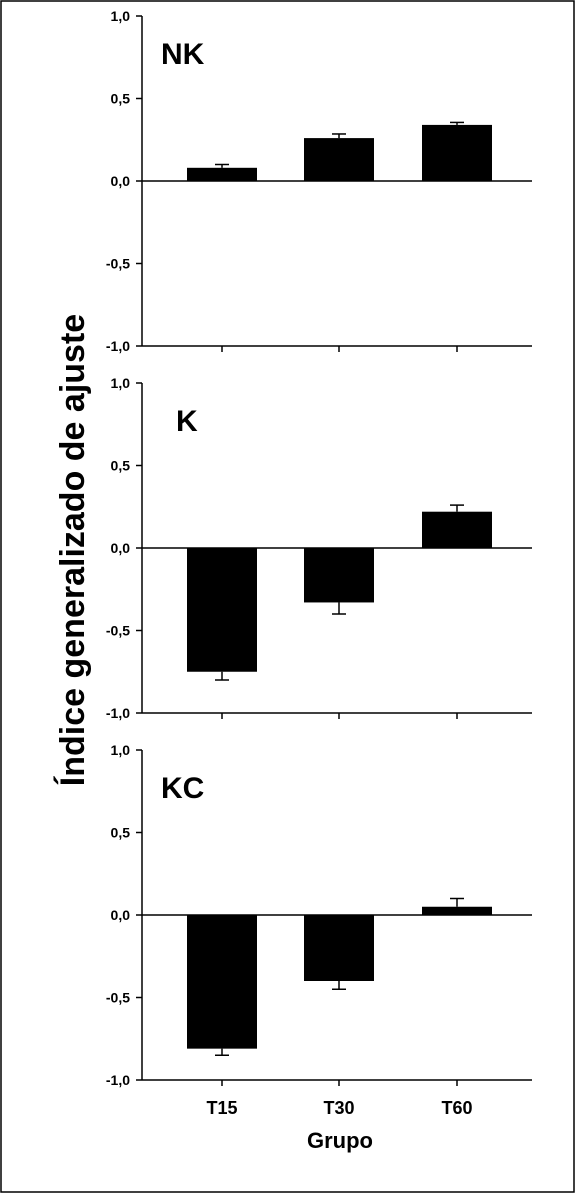  What do you see at coordinates (456, 1108) in the screenshot?
I see `panel-kc-x-tick-label-t60: T60` at bounding box center [456, 1108].